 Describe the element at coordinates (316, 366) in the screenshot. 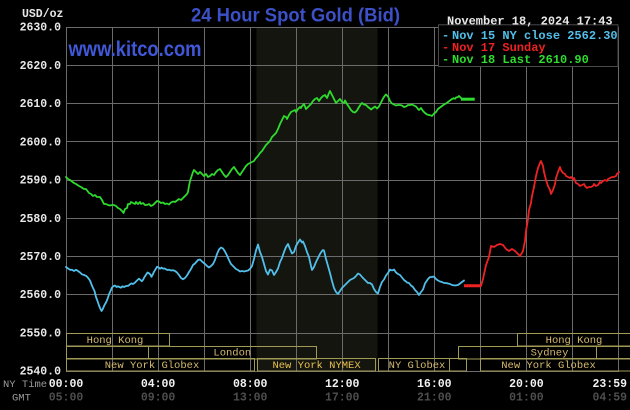

I see `svg-text: New York NYMEX` at that location.